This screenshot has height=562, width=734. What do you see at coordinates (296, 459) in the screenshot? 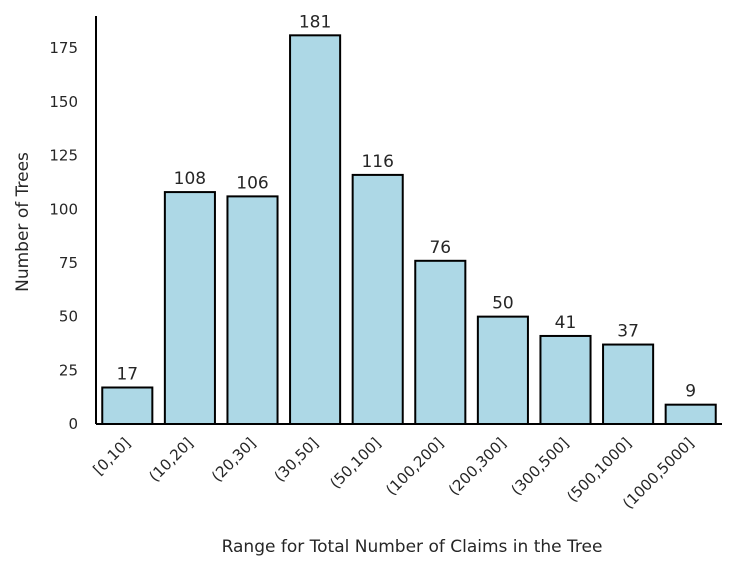
I see `x-tick-label: (30,50]` at bounding box center [296, 459].